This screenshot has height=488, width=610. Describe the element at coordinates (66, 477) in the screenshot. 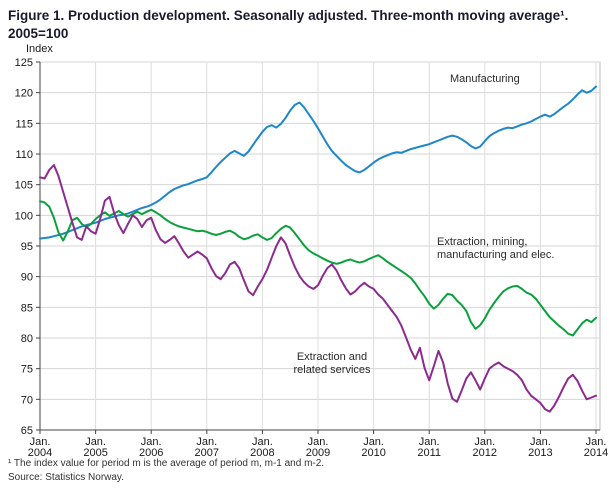

I see `source-text: Source: Statistics Norway.` at that location.